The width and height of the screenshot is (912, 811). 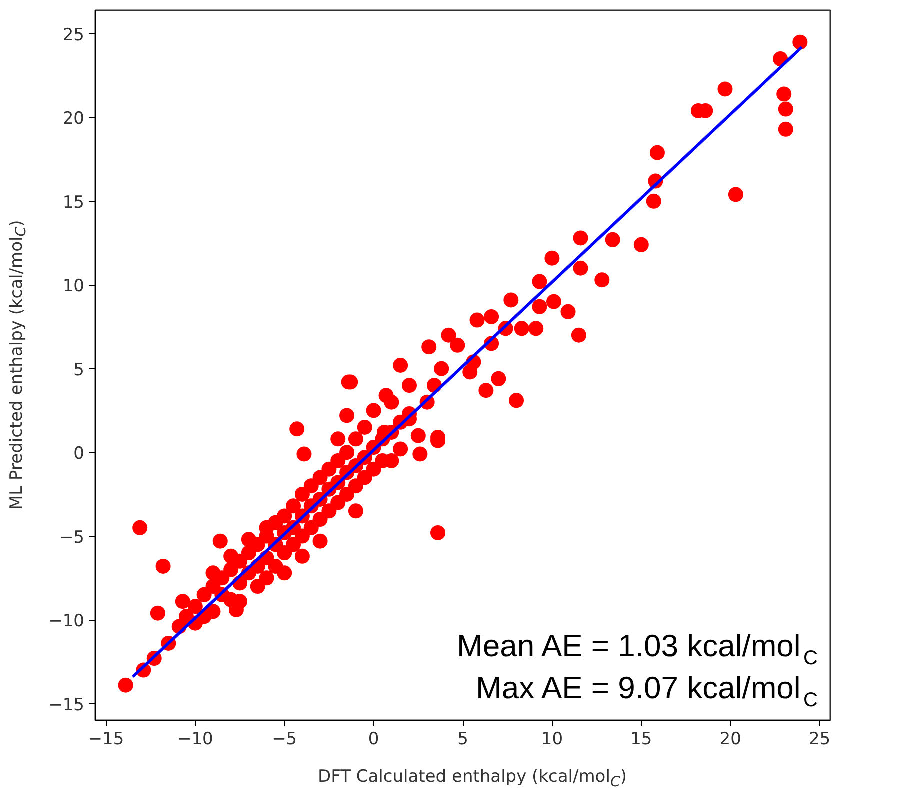 I want to click on x-tick-label: 15, so click(x=641, y=740).